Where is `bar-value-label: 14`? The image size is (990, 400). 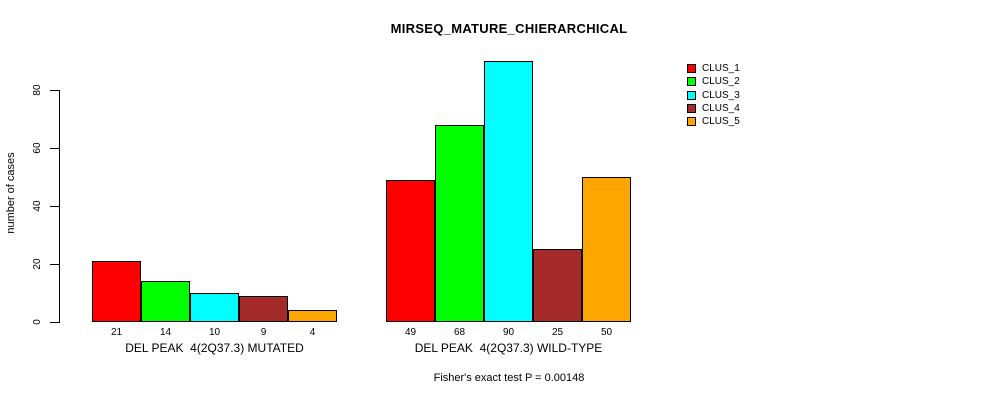
bar-value-label: 14 is located at coordinates (165, 332).